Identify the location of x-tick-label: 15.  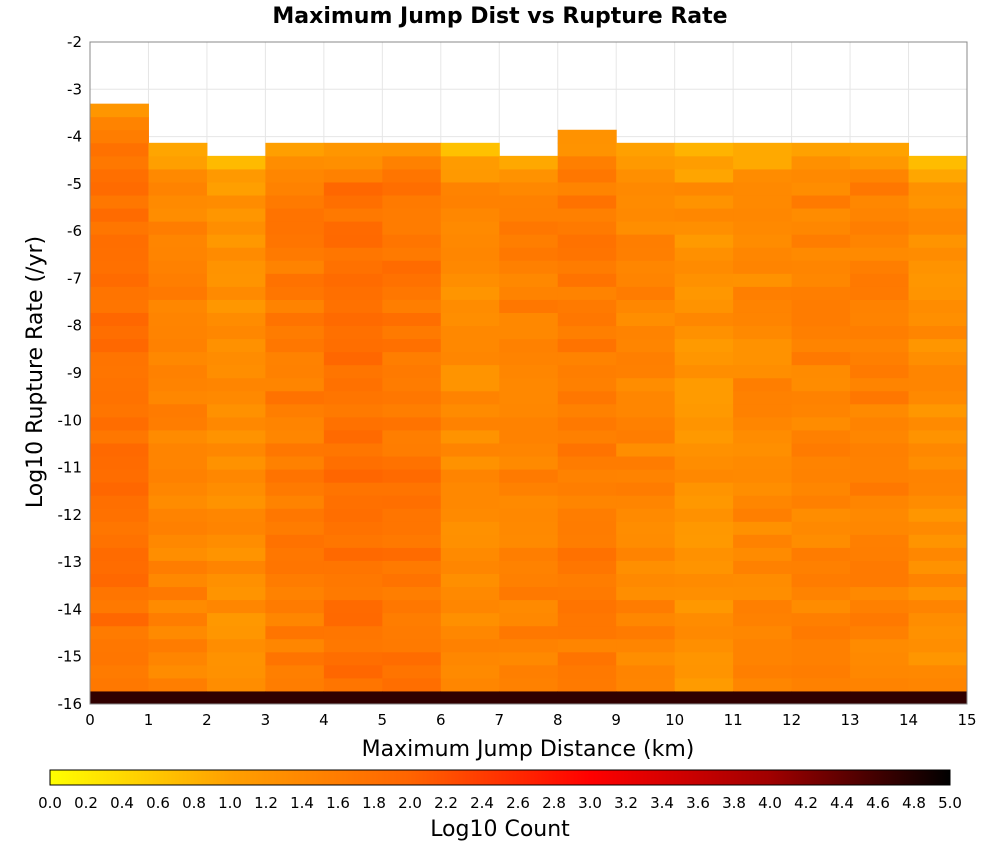
(966, 720).